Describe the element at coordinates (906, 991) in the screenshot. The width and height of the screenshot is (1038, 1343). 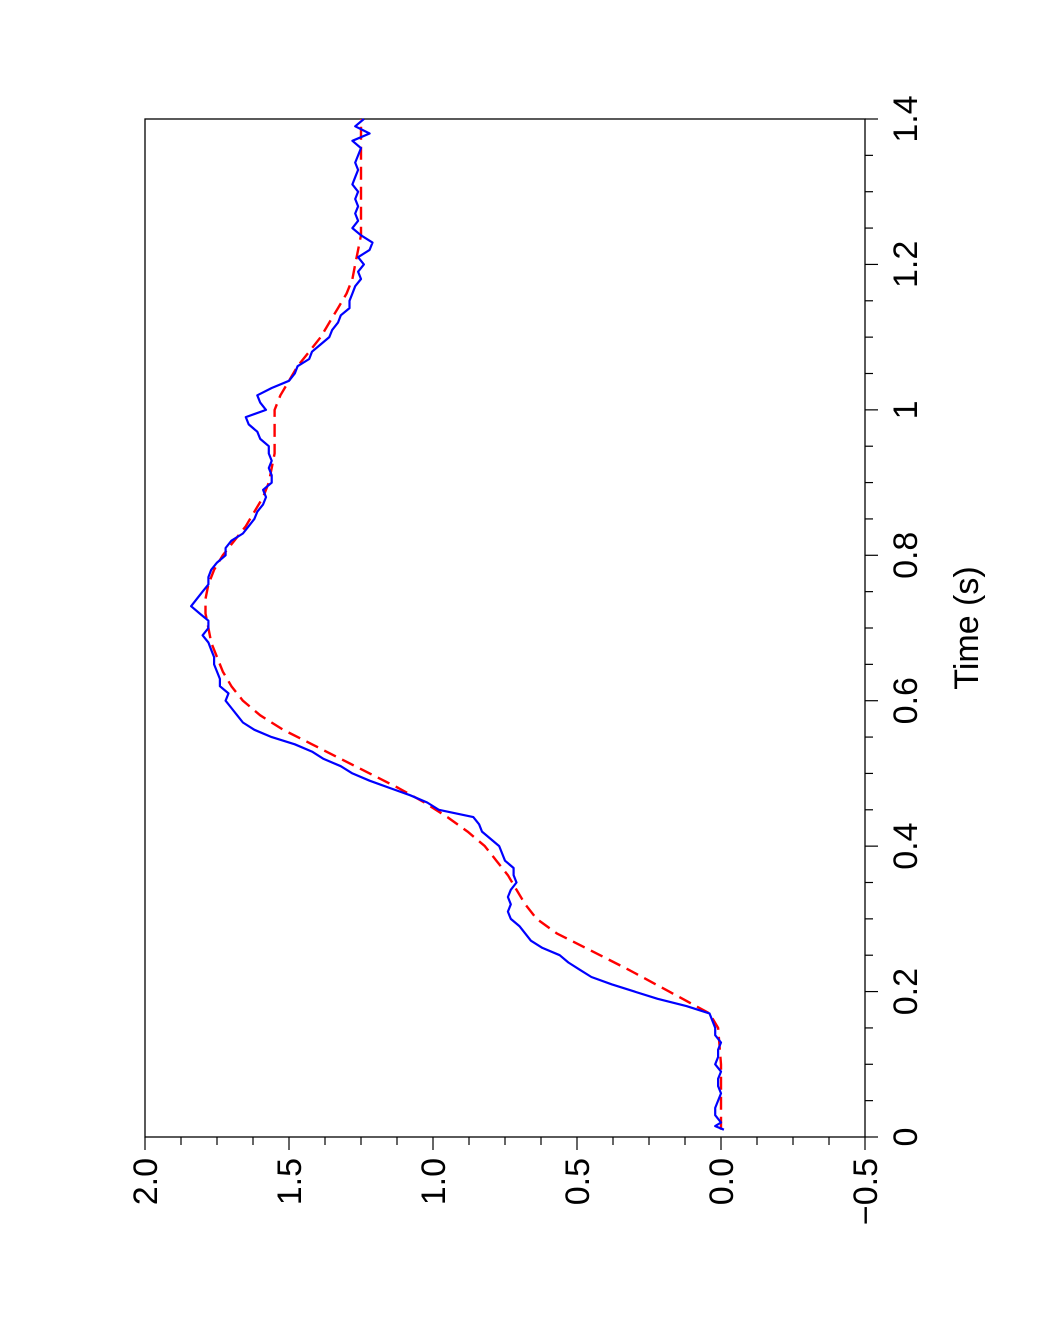
I see `x-tick-label: 0.2` at that location.